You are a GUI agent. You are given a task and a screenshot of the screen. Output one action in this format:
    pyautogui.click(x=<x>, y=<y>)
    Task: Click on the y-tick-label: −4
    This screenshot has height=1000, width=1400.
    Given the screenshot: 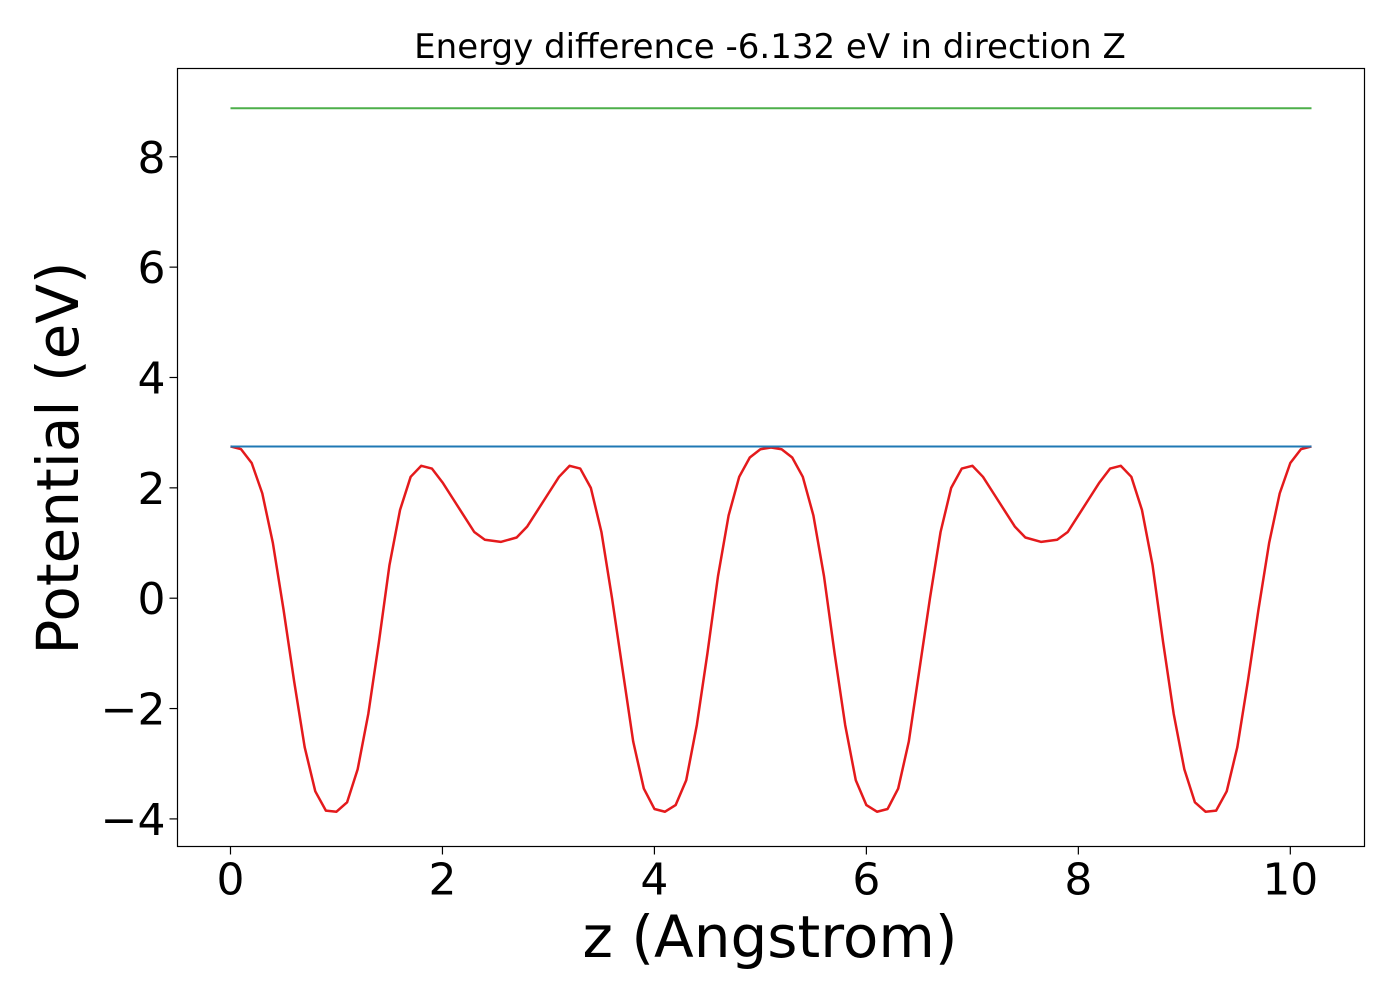 What is the action you would take?
    pyautogui.click(x=133, y=820)
    